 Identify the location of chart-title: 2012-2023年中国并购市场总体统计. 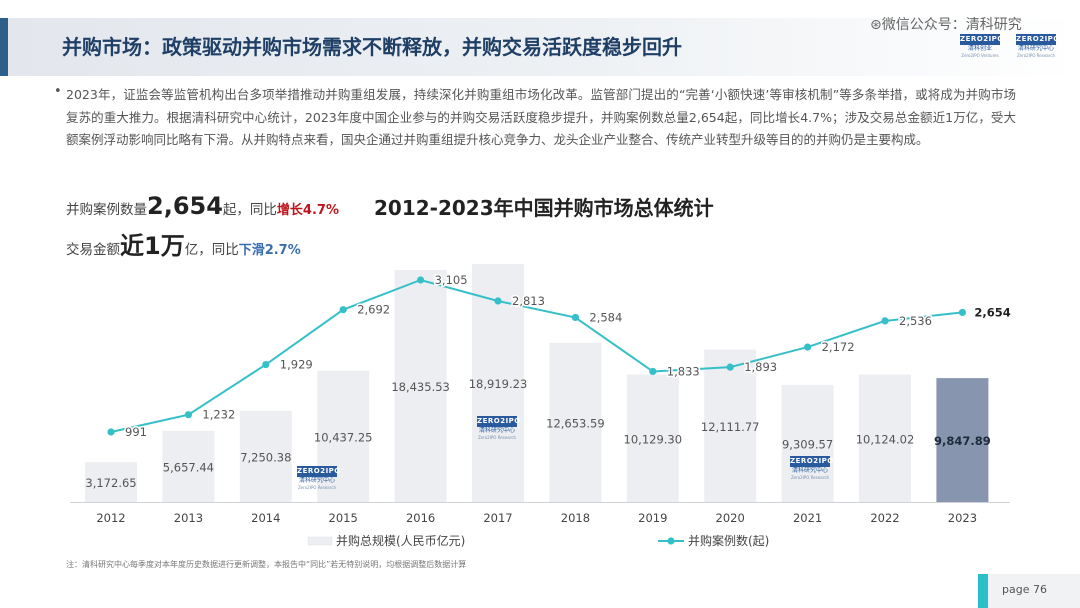
(544, 208).